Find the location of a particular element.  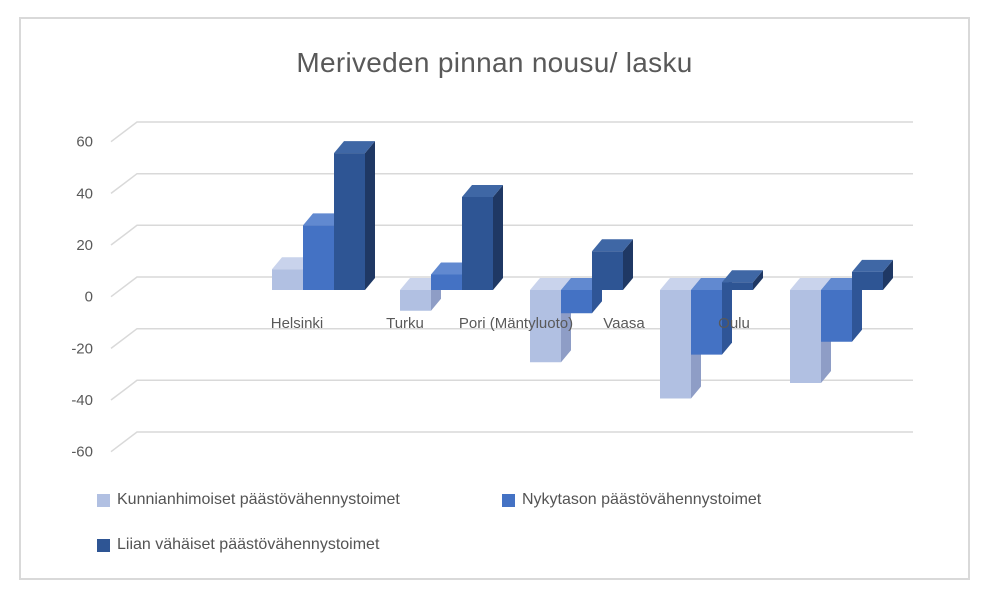

legend-item-series1: Kunnianhimoiset päästövähennystoimet is located at coordinates (248, 500).